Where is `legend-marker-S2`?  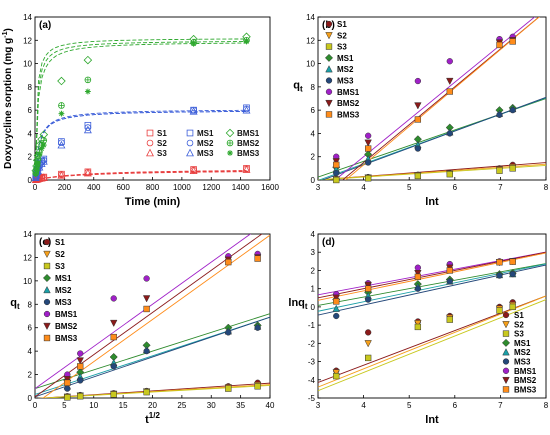 legend-marker-S2 is located at coordinates (329, 36).